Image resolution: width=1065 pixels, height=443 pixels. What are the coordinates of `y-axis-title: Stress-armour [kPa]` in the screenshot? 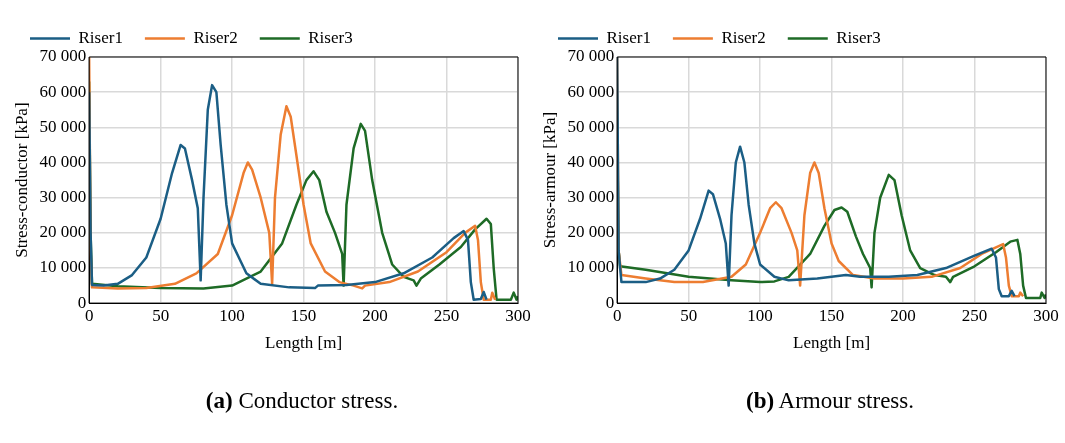 It's located at (549, 180).